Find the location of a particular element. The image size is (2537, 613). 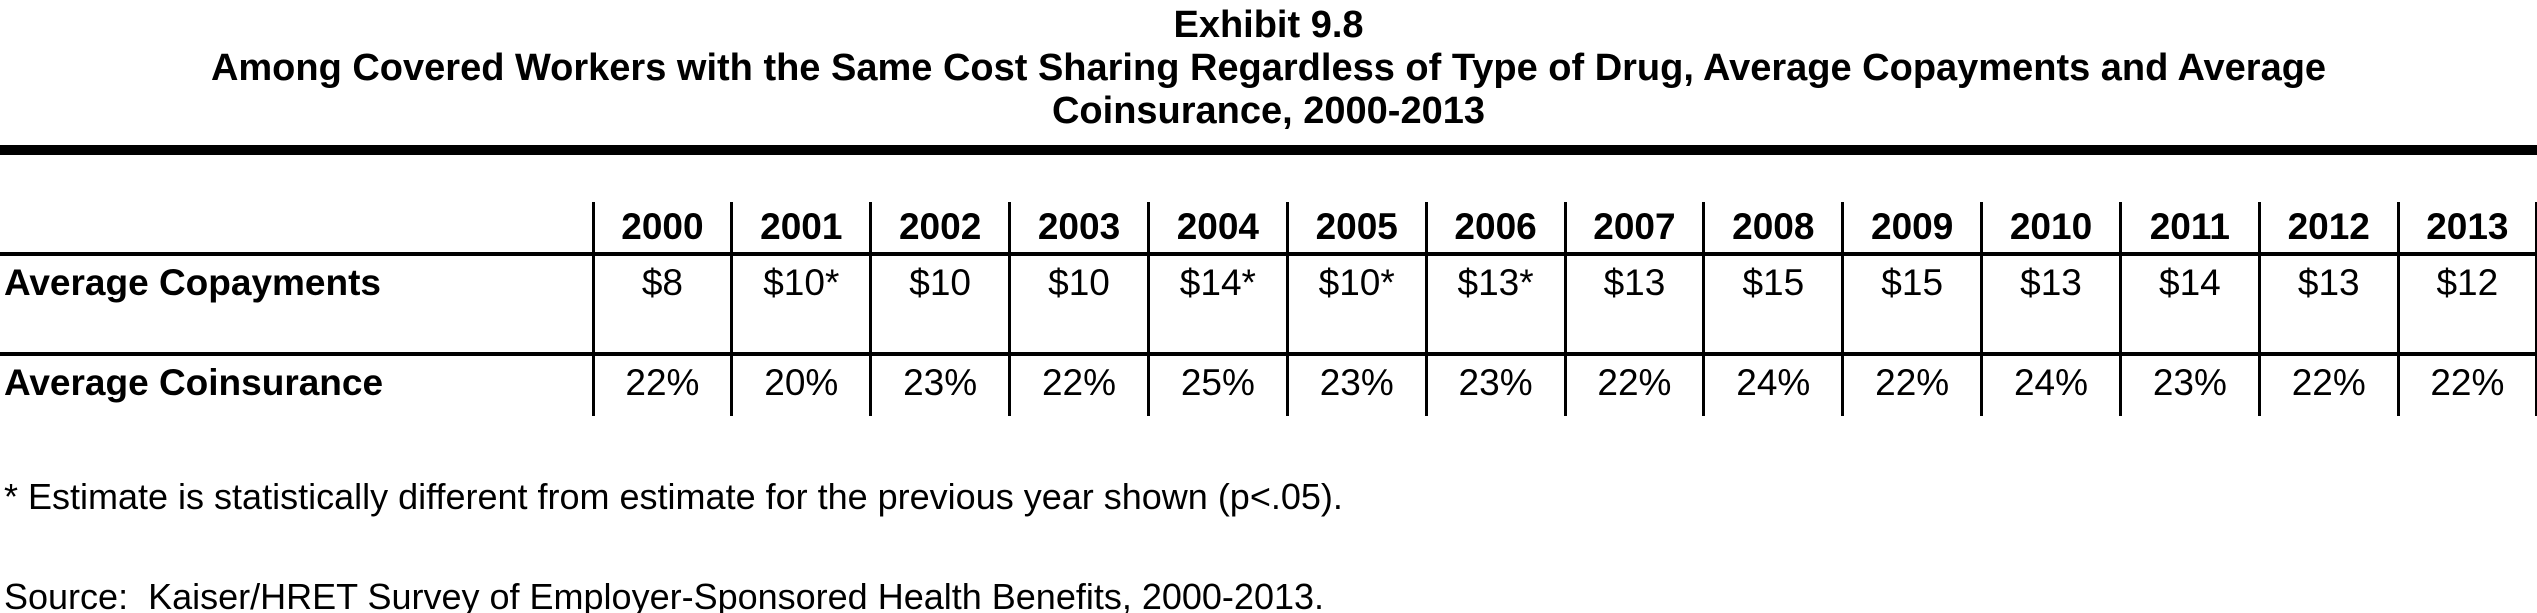

year-header-2007: 2007 is located at coordinates (1633, 229).